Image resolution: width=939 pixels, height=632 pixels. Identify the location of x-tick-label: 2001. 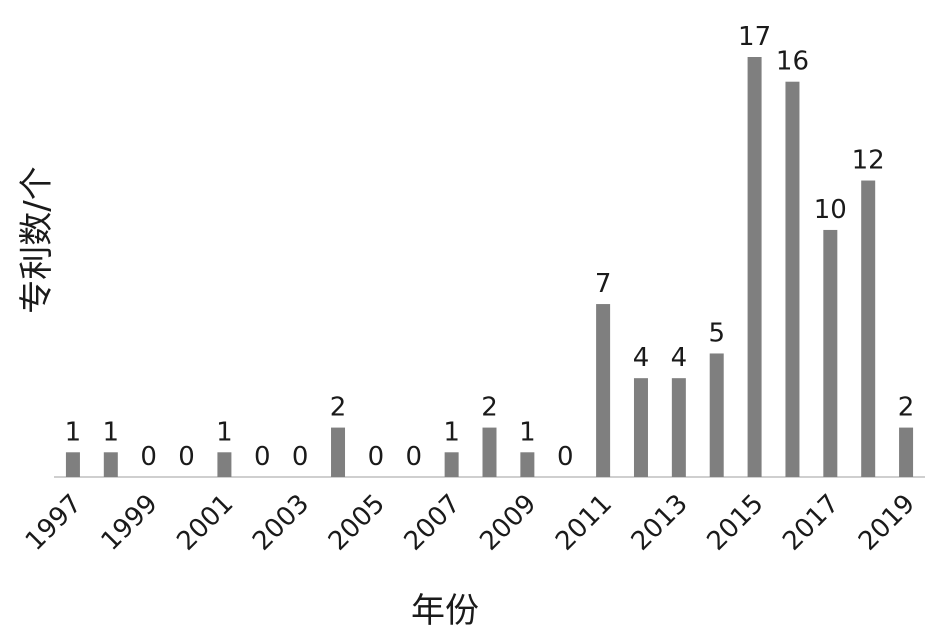
(205, 523).